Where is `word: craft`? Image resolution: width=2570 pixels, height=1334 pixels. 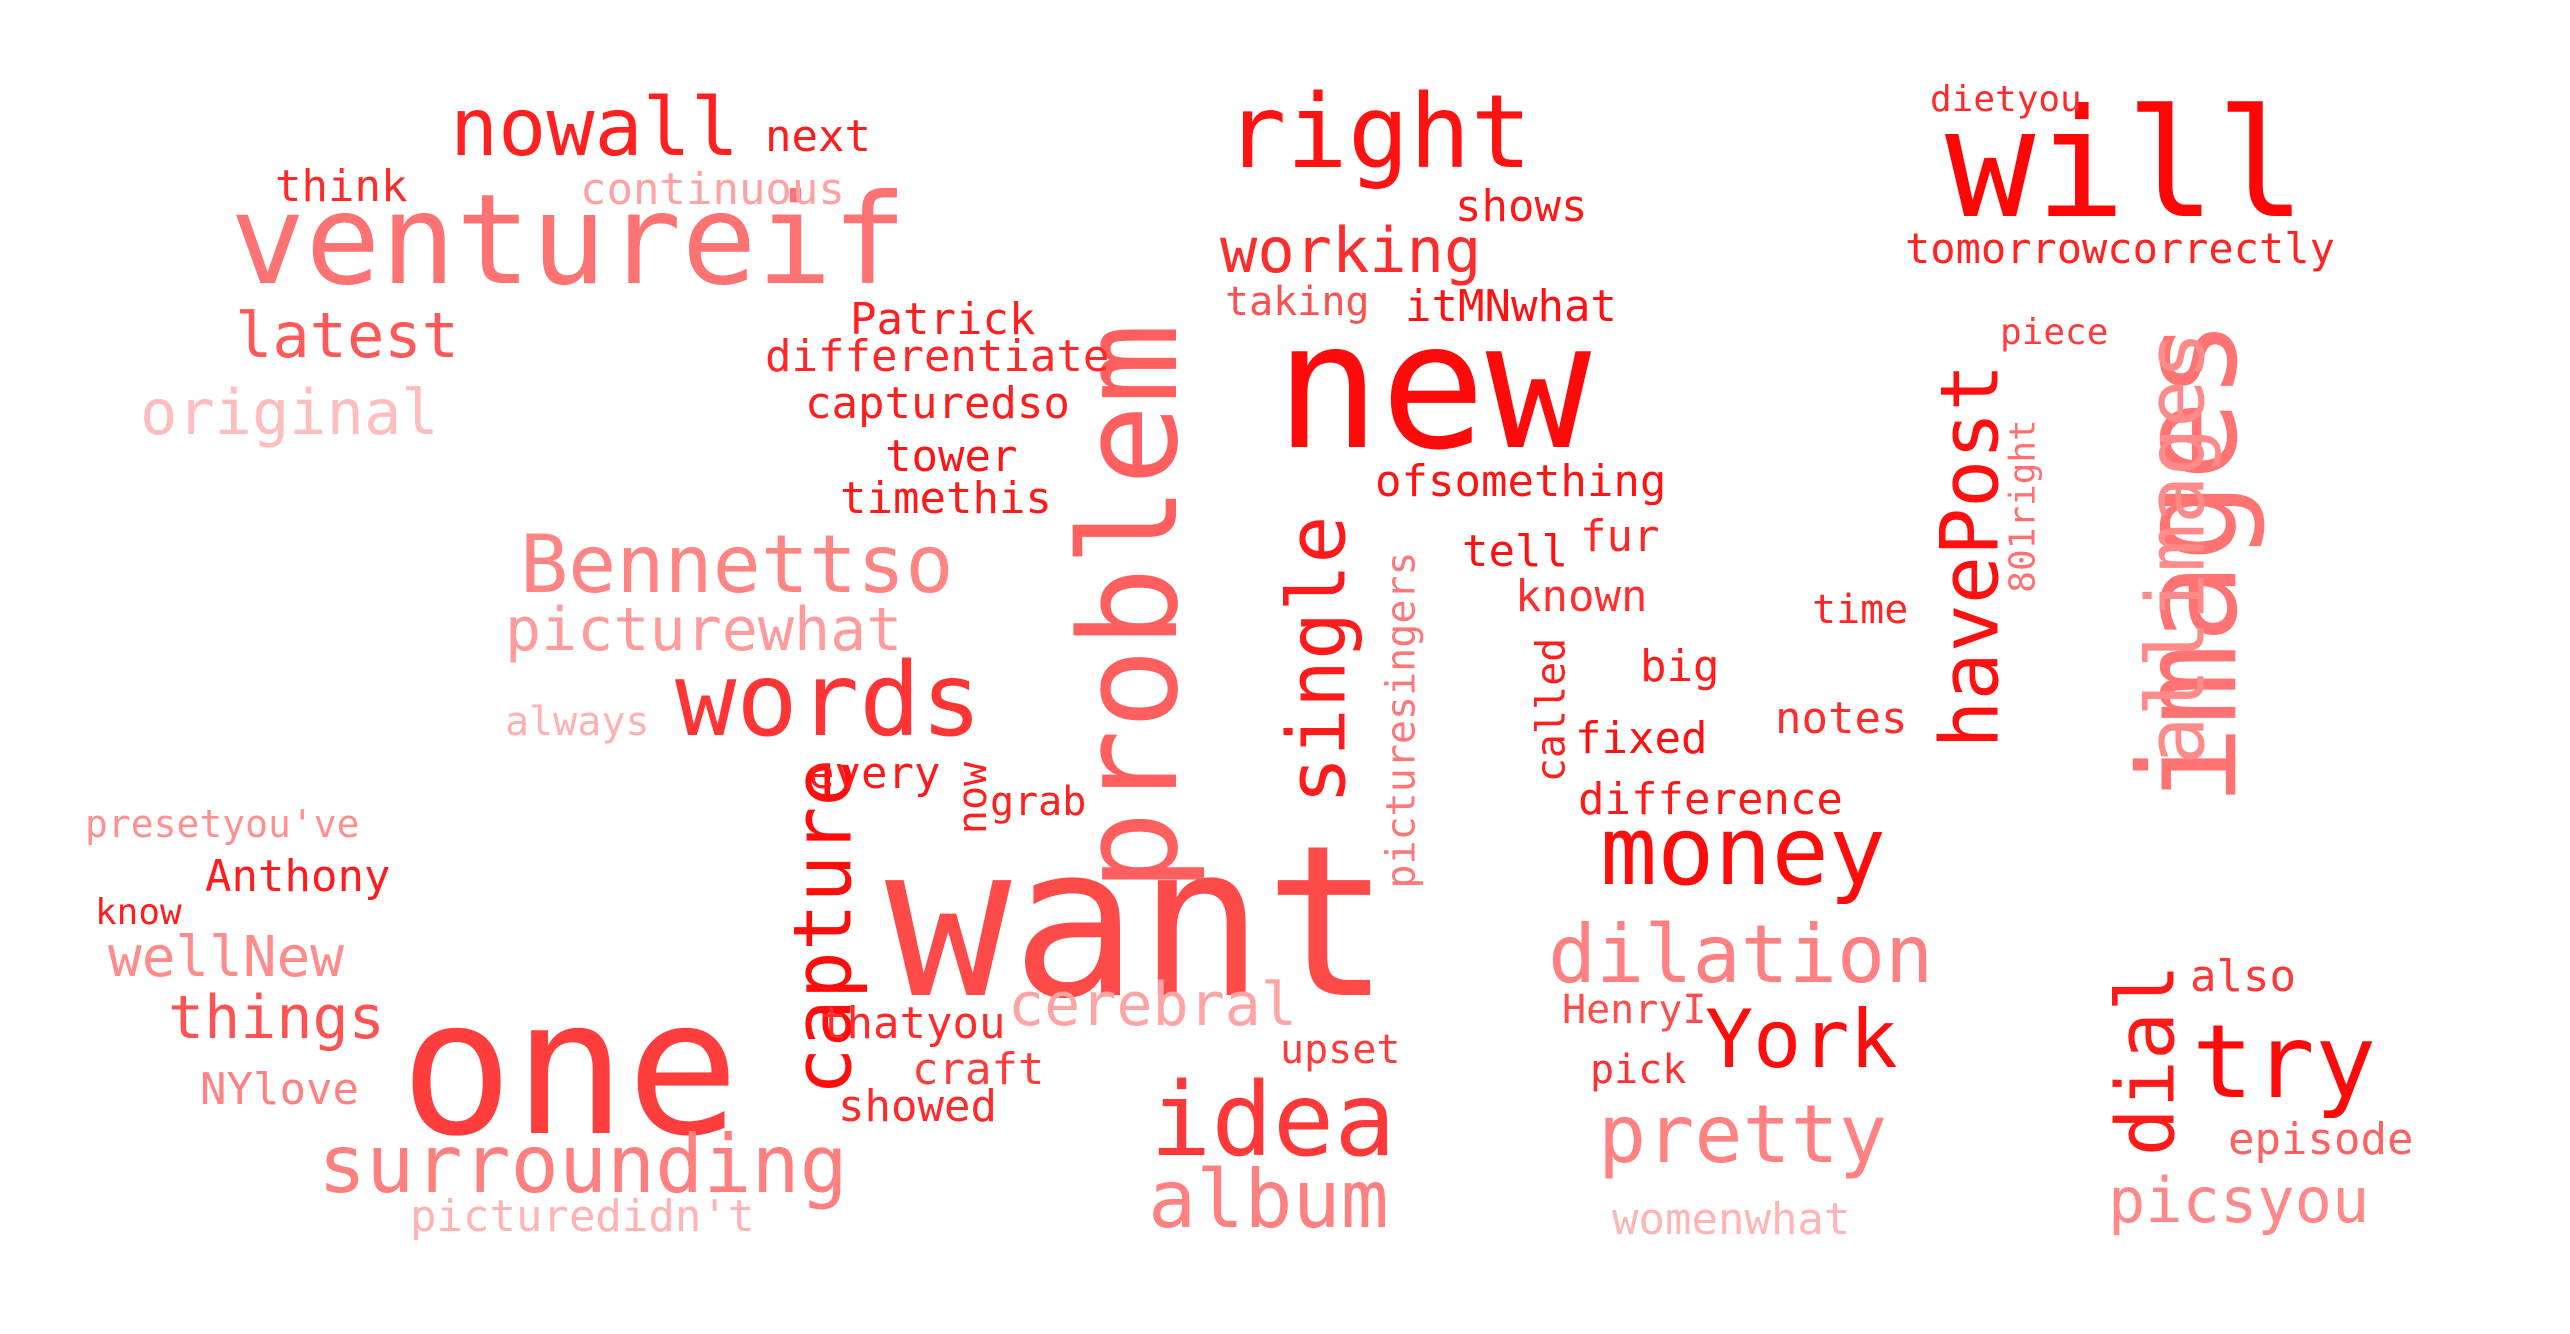
word: craft is located at coordinates (978, 1069).